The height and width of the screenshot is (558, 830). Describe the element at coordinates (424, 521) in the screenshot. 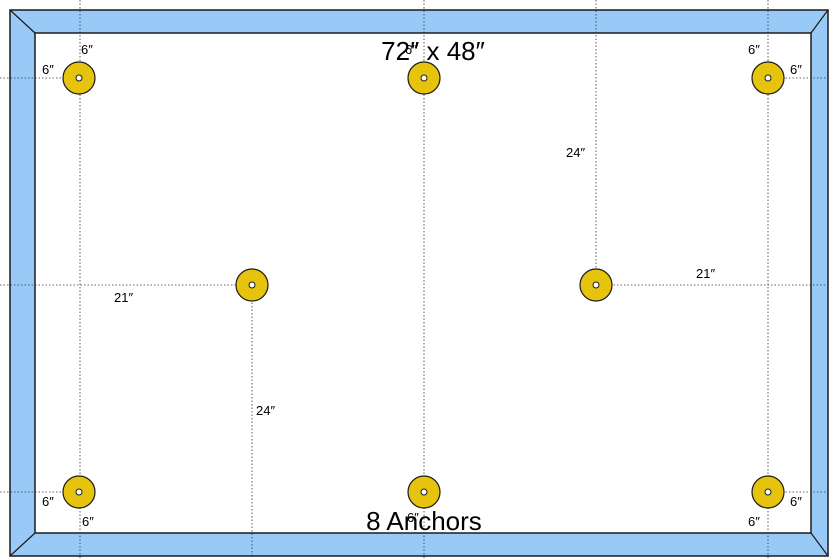

I see `anchor-count: 8 Anchors` at that location.